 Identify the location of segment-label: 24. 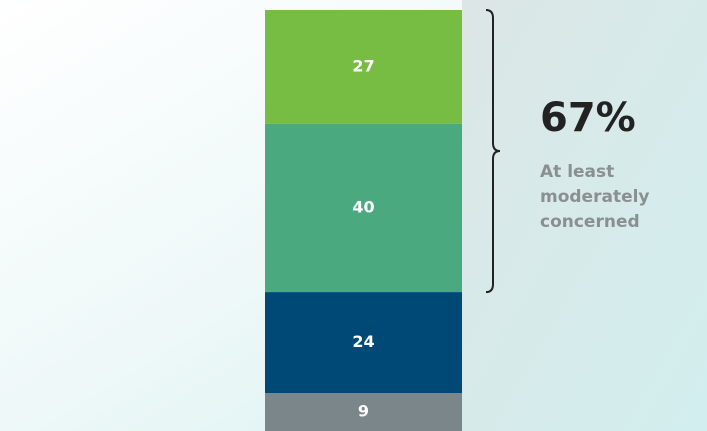
(363, 341).